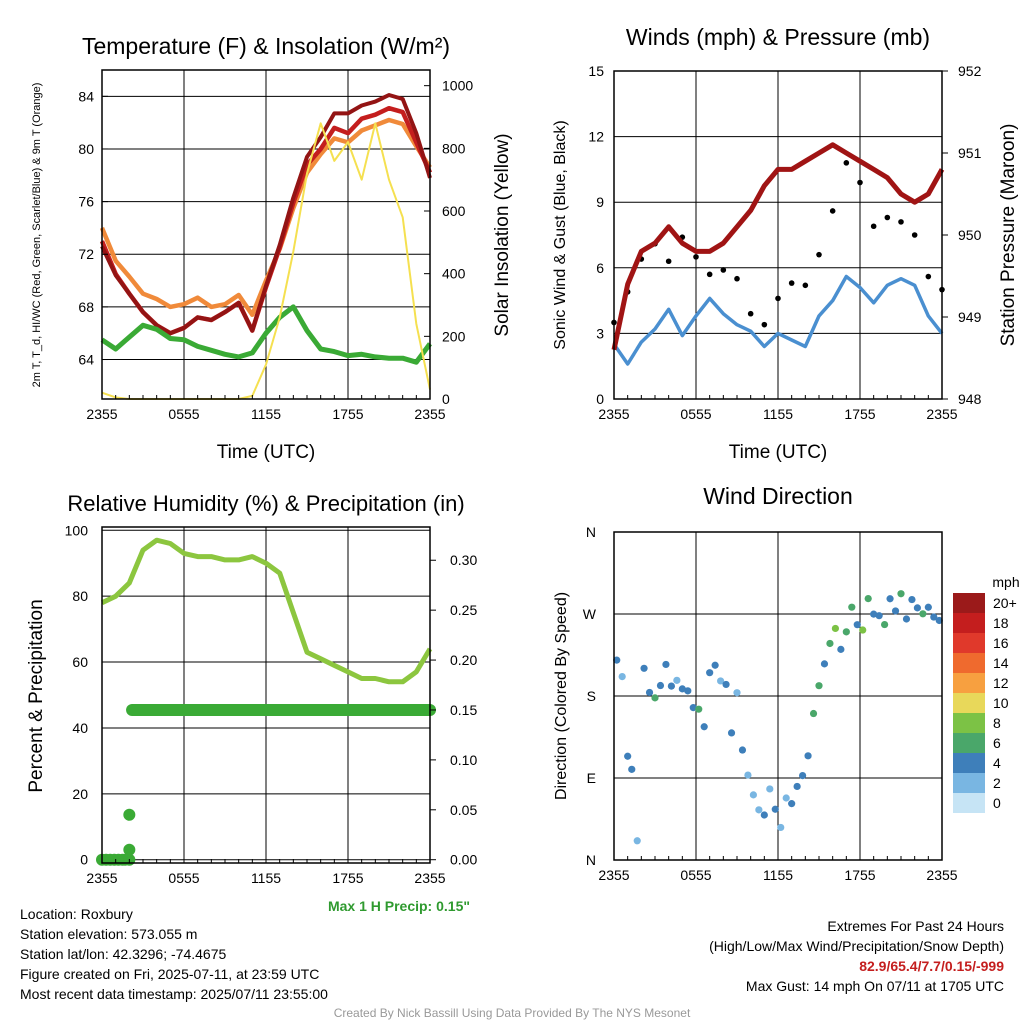 This screenshot has width=1024, height=1024. I want to click on rh-line, so click(266, 611).